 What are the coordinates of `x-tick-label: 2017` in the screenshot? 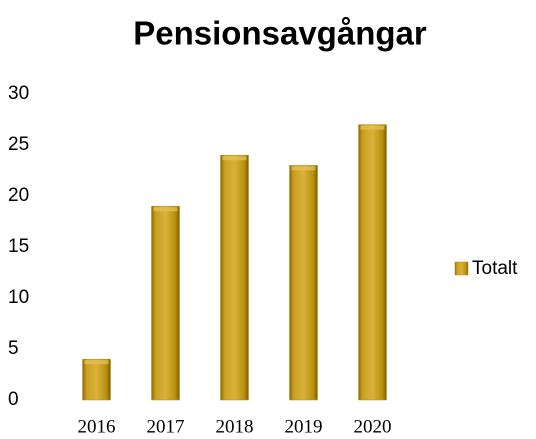 It's located at (166, 426).